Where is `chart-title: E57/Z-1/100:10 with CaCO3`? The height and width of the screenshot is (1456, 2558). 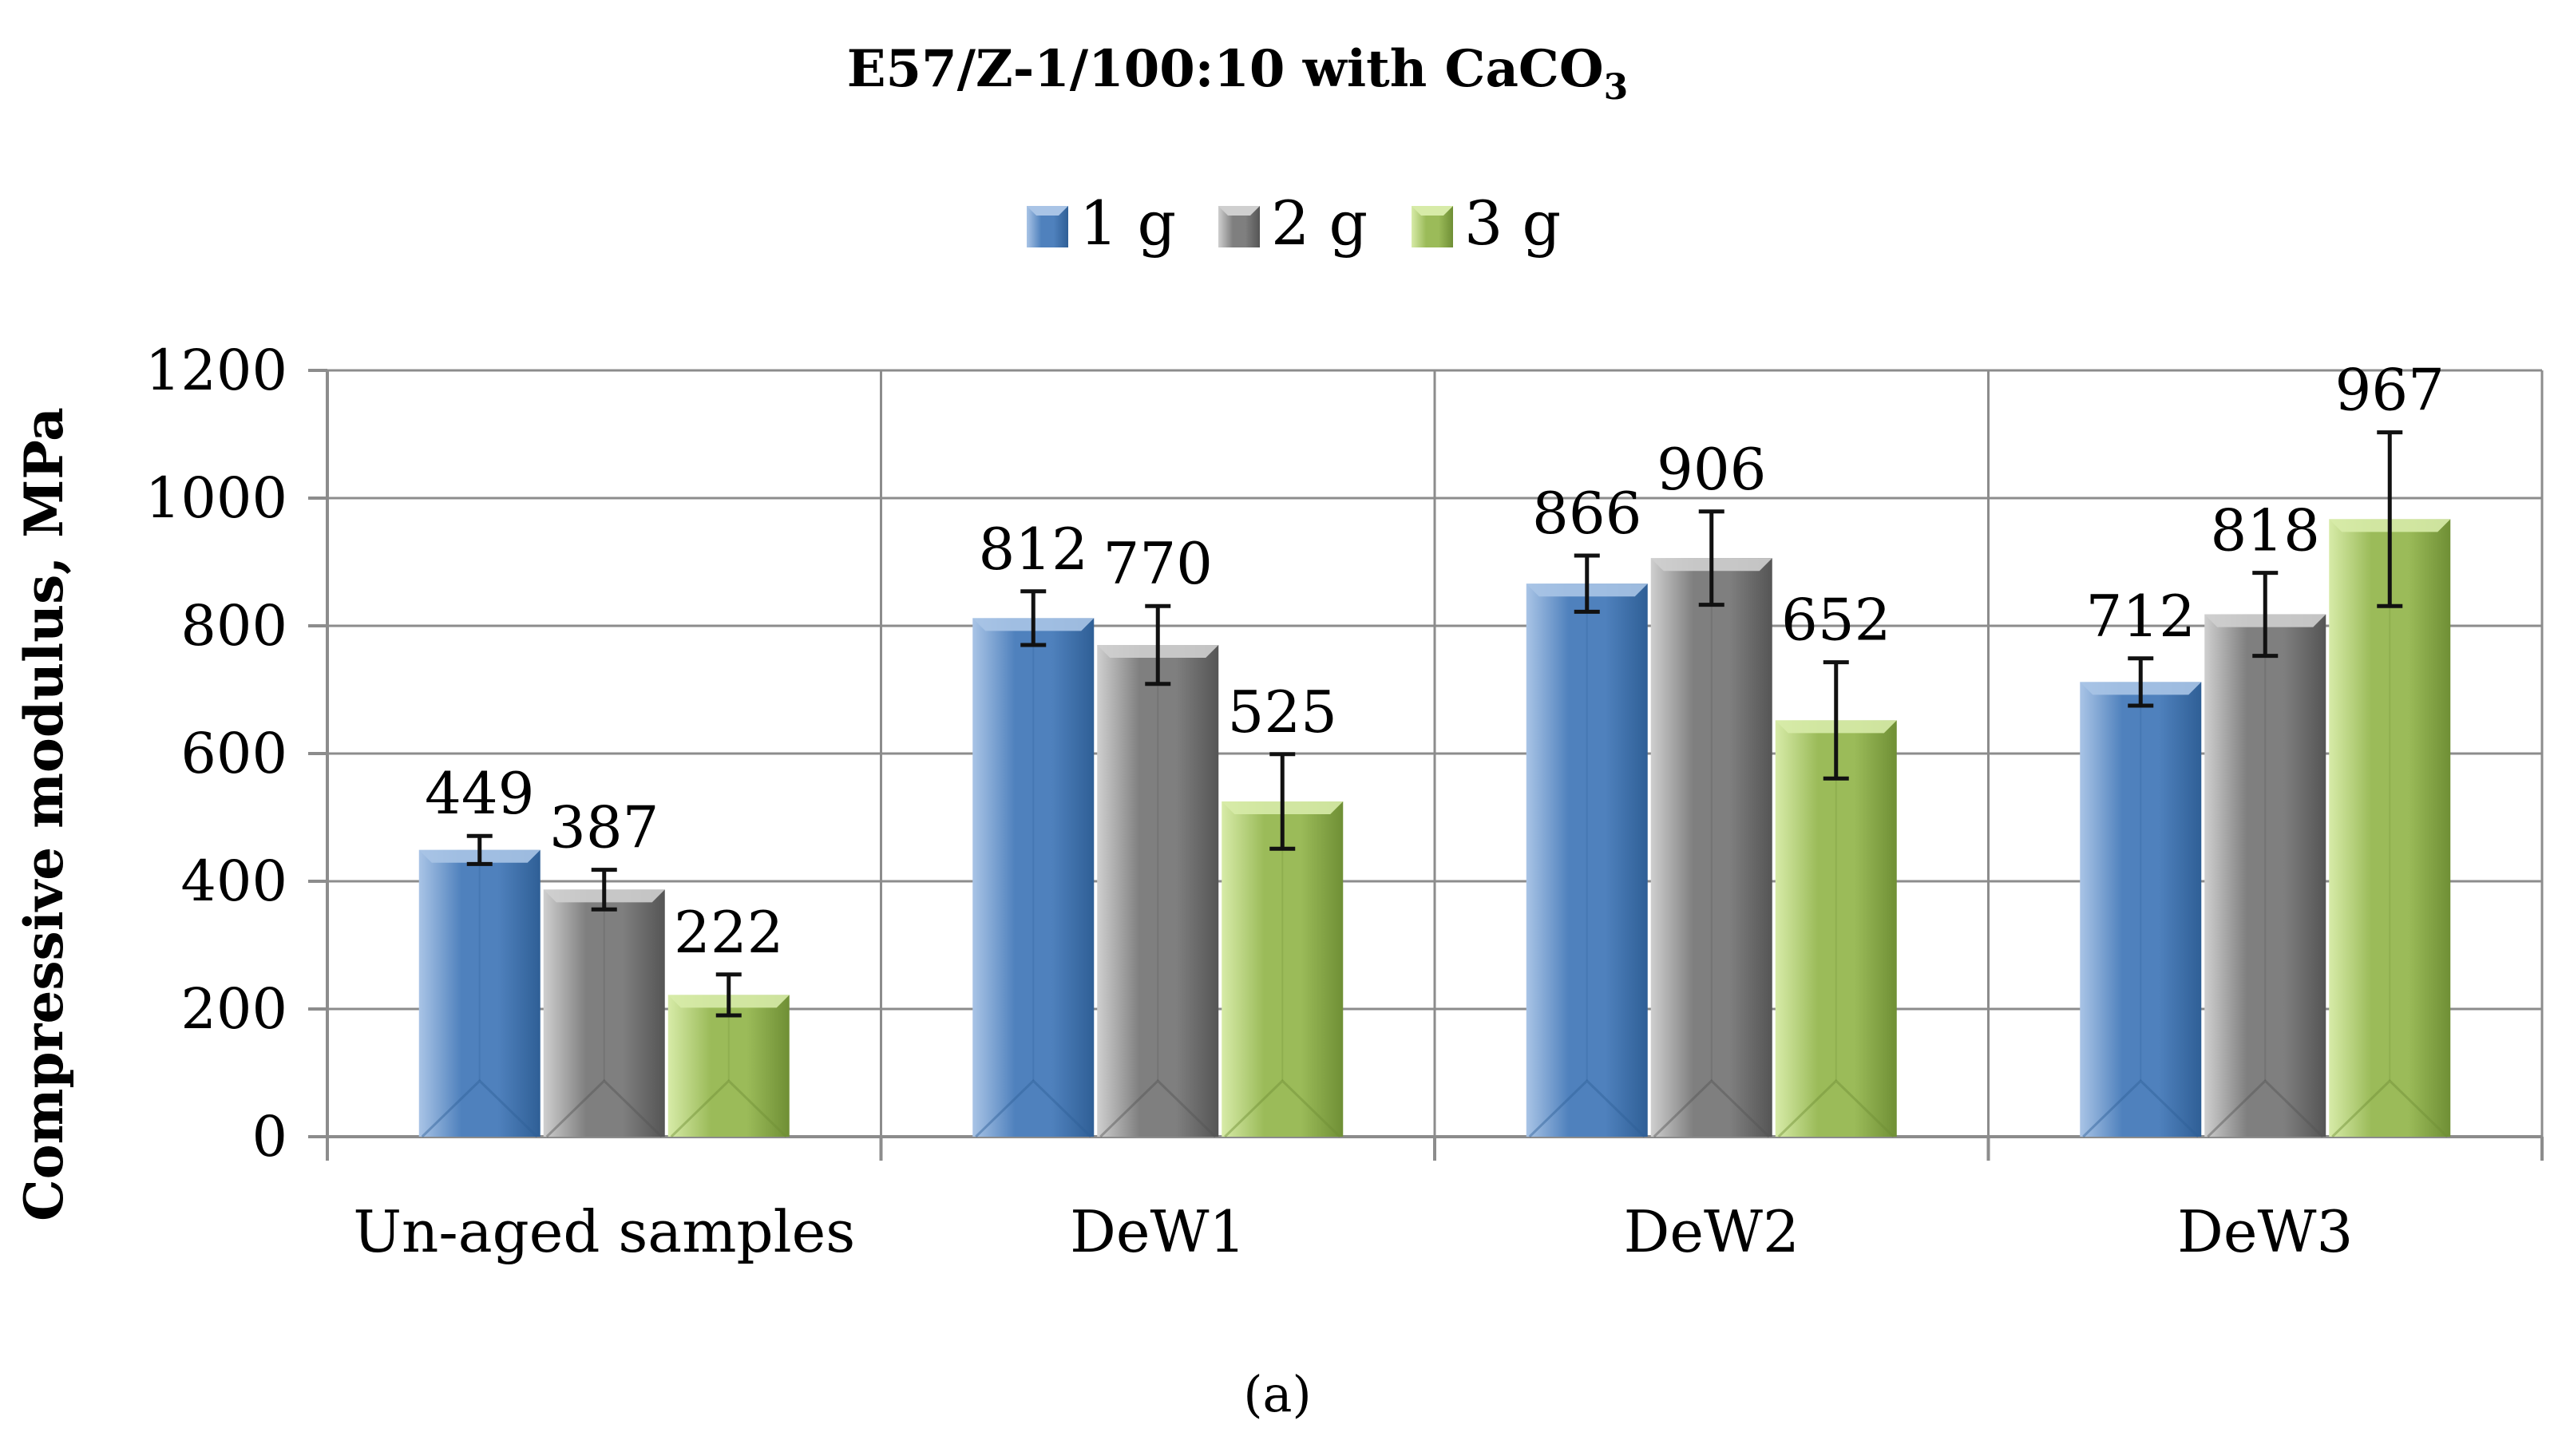
chart-title: E57/Z-1/100:10 with CaCO3 is located at coordinates (1237, 73).